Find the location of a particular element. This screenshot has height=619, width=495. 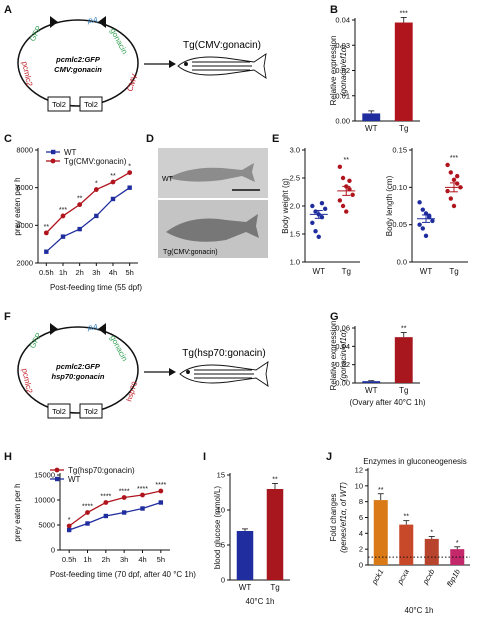

chart-E1-xtick-label: WT is located at coordinates (319, 271).